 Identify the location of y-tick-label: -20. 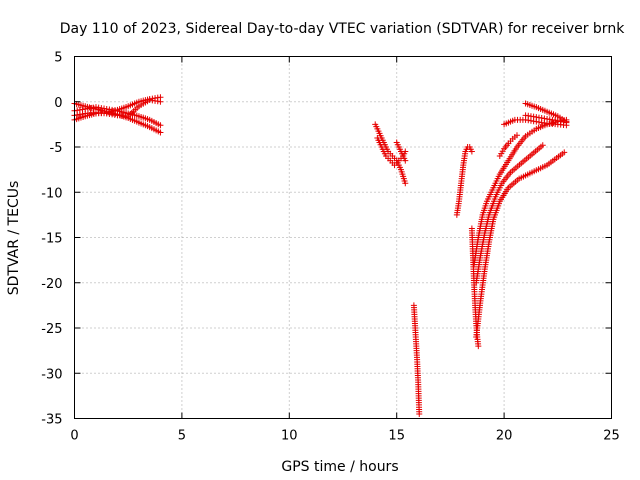
(51, 284).